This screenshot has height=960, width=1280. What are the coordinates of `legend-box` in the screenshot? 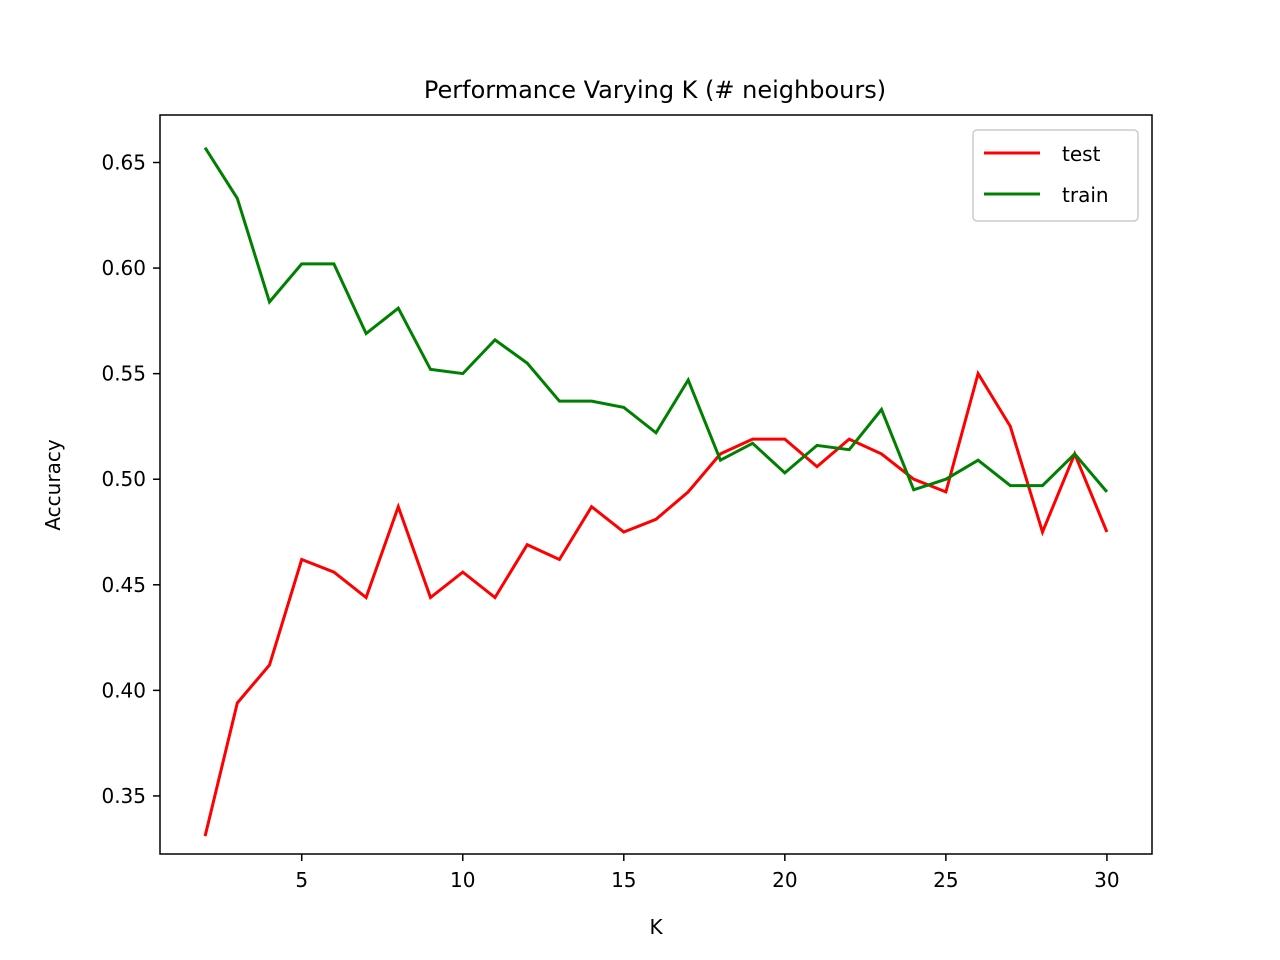 It's located at (1055, 175).